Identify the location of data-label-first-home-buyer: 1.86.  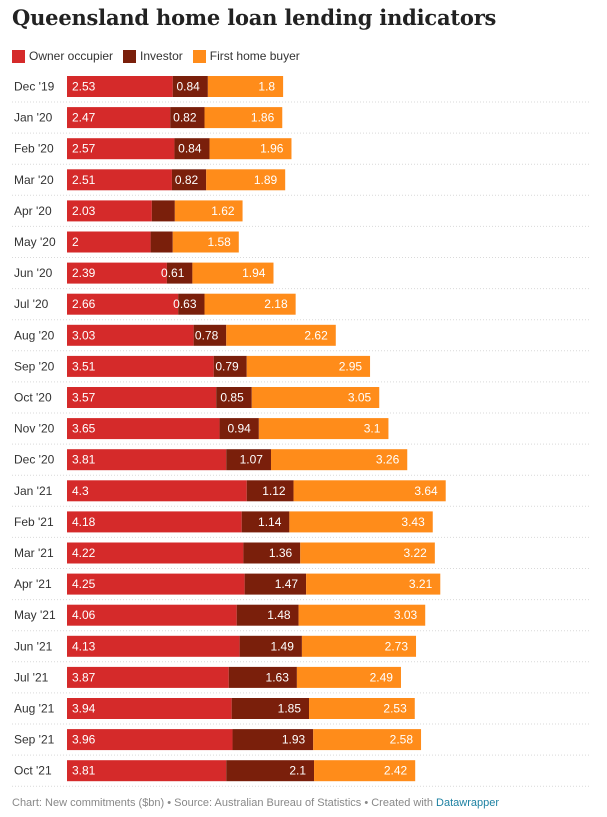
(263, 118).